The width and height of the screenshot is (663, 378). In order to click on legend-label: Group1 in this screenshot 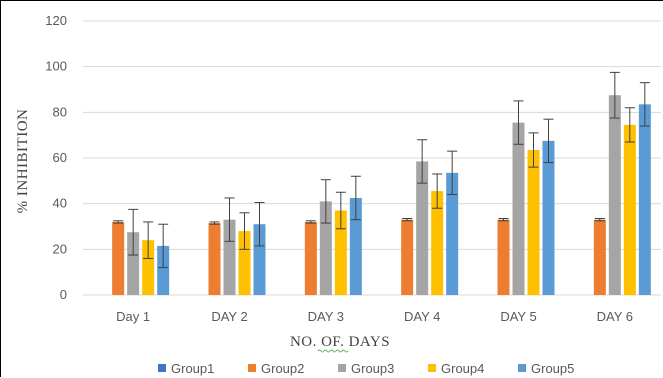, I will do `click(192, 368)`.